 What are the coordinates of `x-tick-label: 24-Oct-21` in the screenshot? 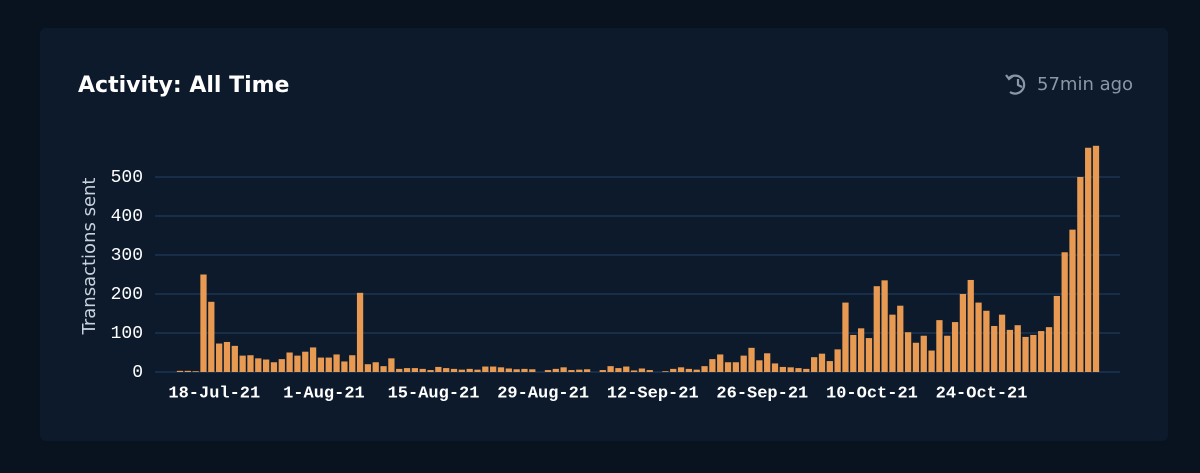 It's located at (982, 393).